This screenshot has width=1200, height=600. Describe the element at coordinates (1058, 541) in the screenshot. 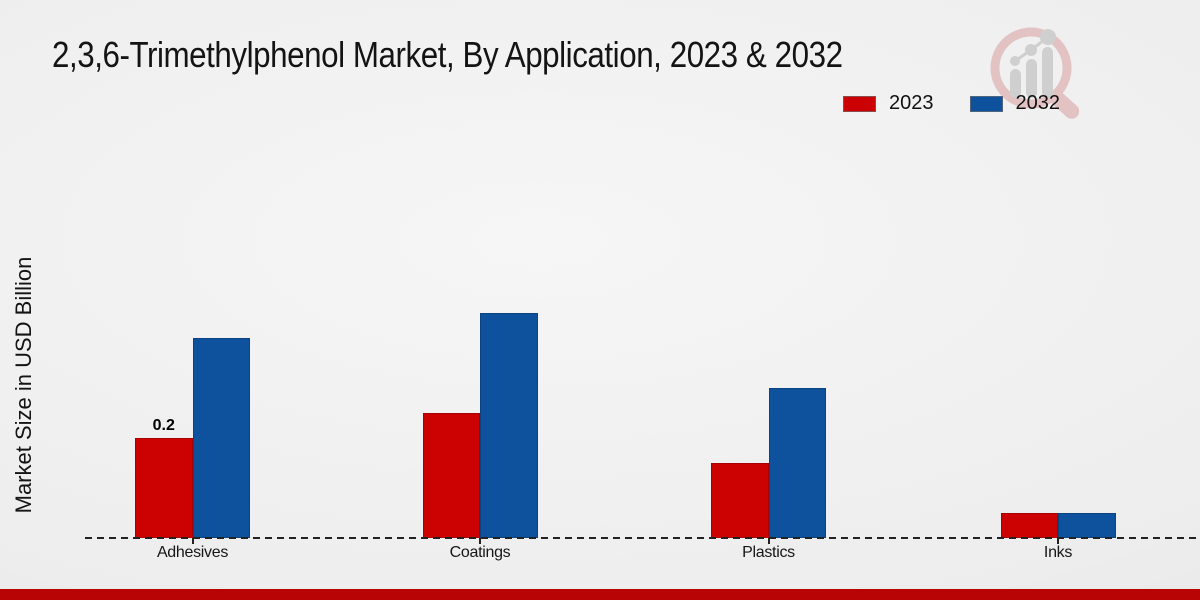

I see `x-tick-inks` at that location.